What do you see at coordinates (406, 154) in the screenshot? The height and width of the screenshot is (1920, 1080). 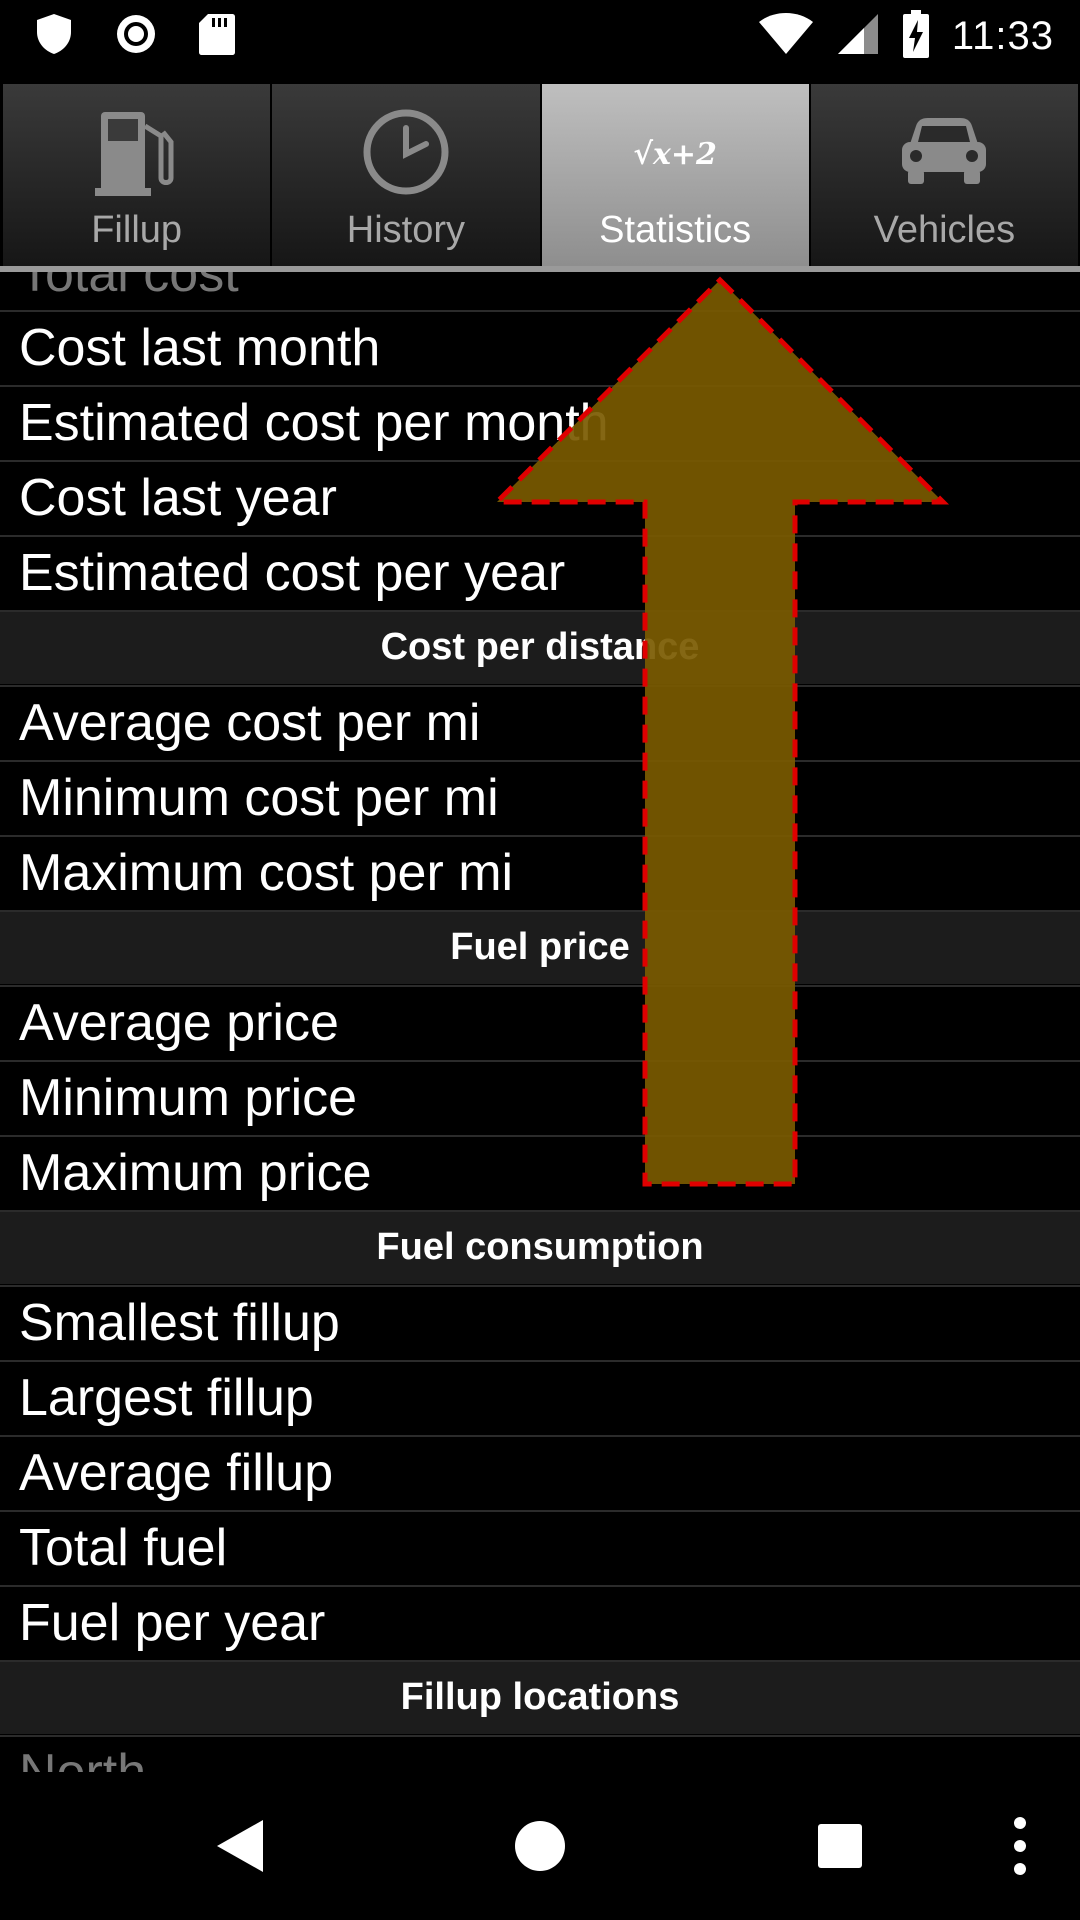 I see `clock-icon` at bounding box center [406, 154].